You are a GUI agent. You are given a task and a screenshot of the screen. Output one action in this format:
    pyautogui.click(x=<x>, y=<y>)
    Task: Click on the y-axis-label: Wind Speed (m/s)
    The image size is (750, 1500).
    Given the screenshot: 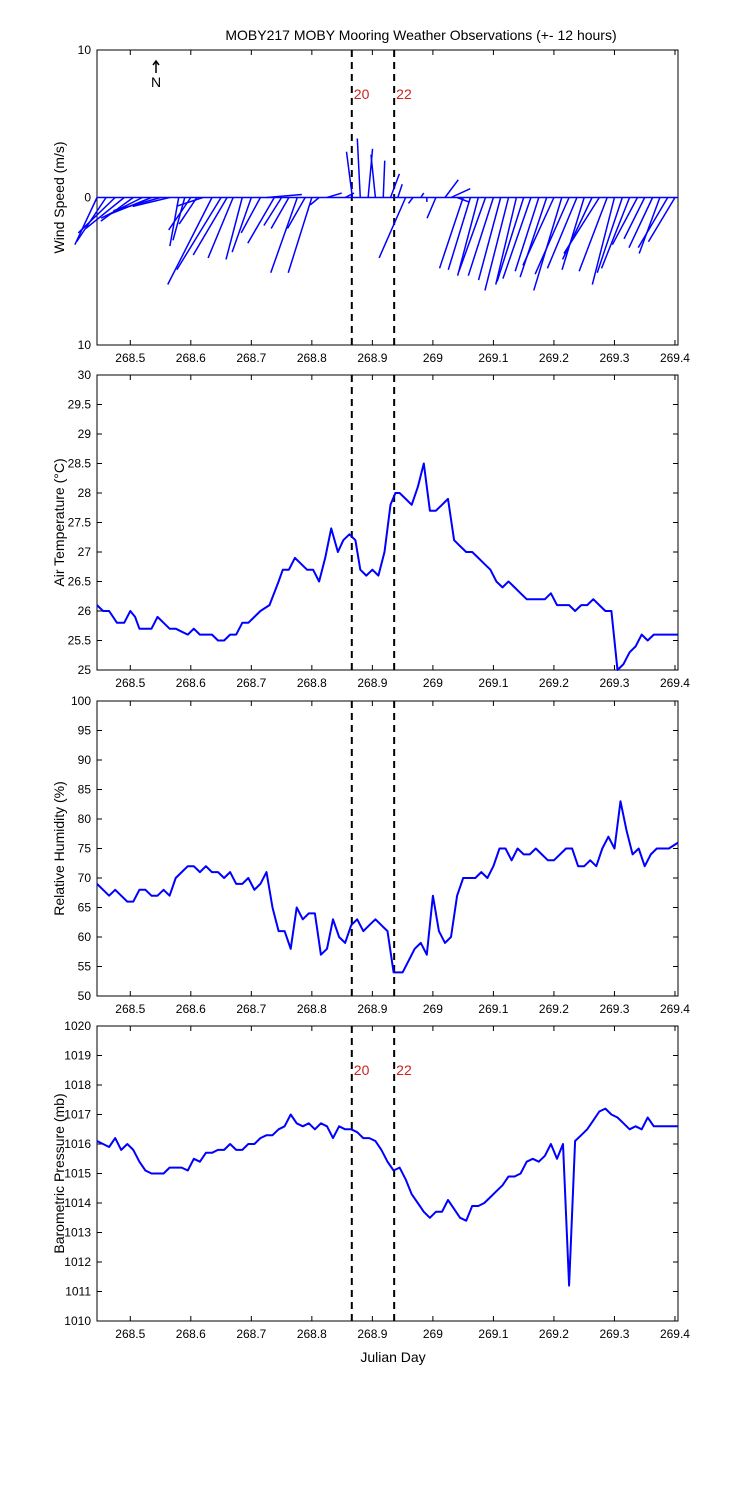 What is the action you would take?
    pyautogui.click(x=59, y=197)
    